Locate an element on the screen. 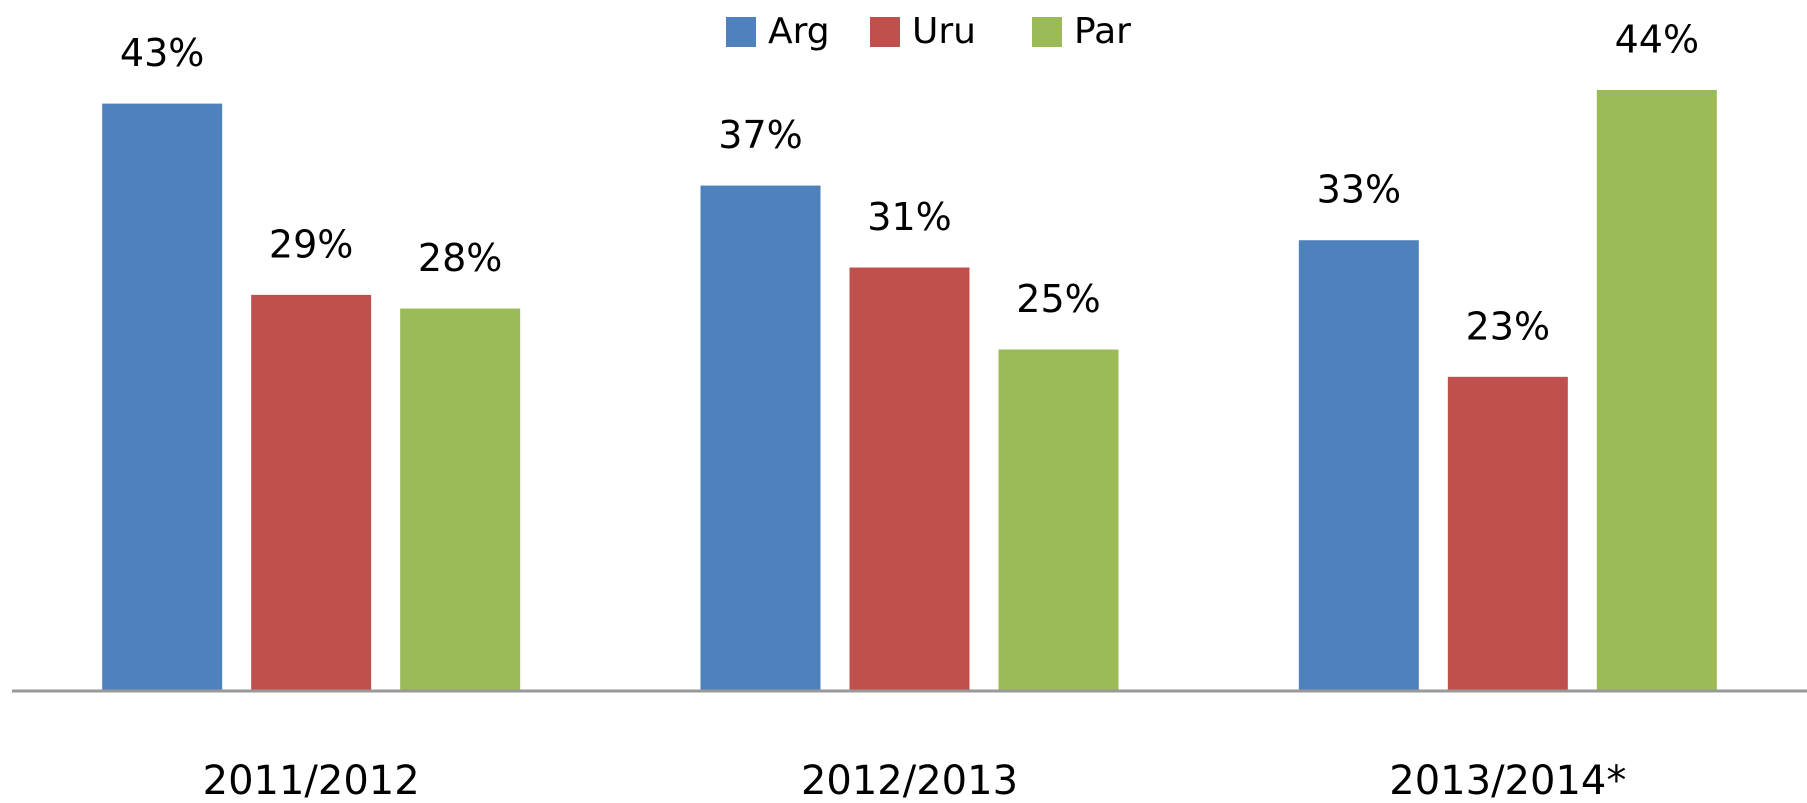 The image size is (1807, 803). data-label: 33% is located at coordinates (1359, 190).